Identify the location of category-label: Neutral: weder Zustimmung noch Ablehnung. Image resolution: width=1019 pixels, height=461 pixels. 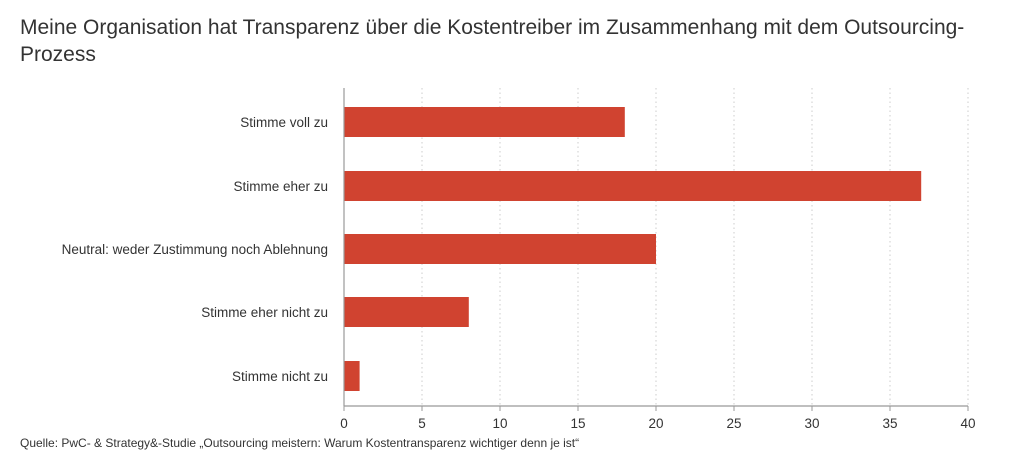
(195, 249).